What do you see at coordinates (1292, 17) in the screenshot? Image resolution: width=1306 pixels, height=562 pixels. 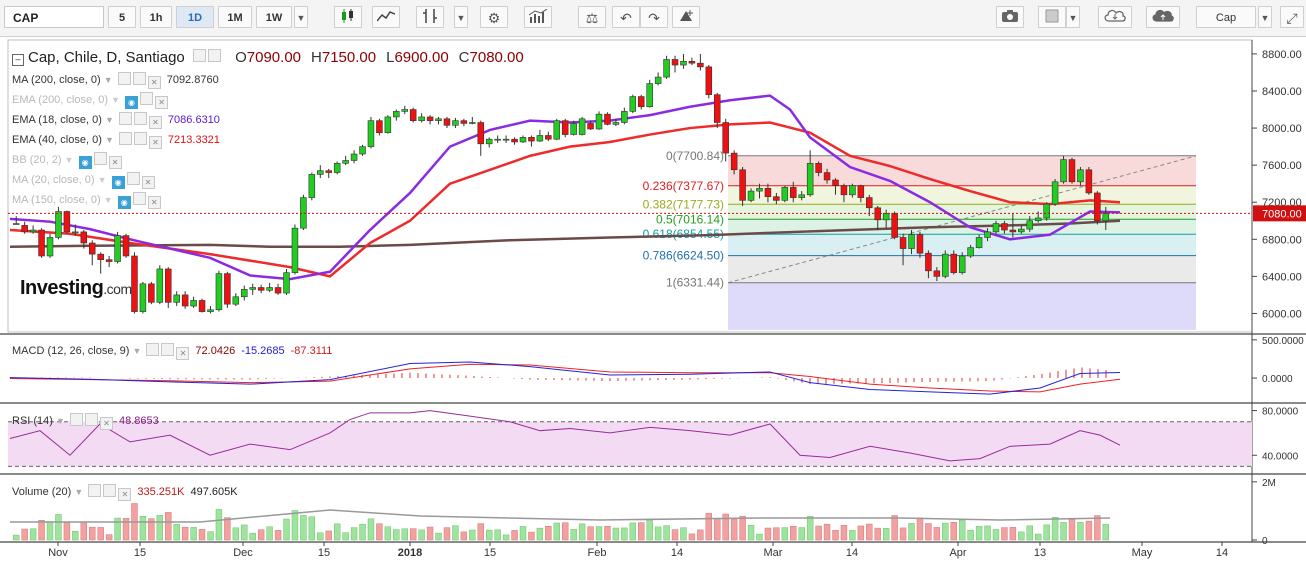 I see `fullscreen-icon: ⤢` at bounding box center [1292, 17].